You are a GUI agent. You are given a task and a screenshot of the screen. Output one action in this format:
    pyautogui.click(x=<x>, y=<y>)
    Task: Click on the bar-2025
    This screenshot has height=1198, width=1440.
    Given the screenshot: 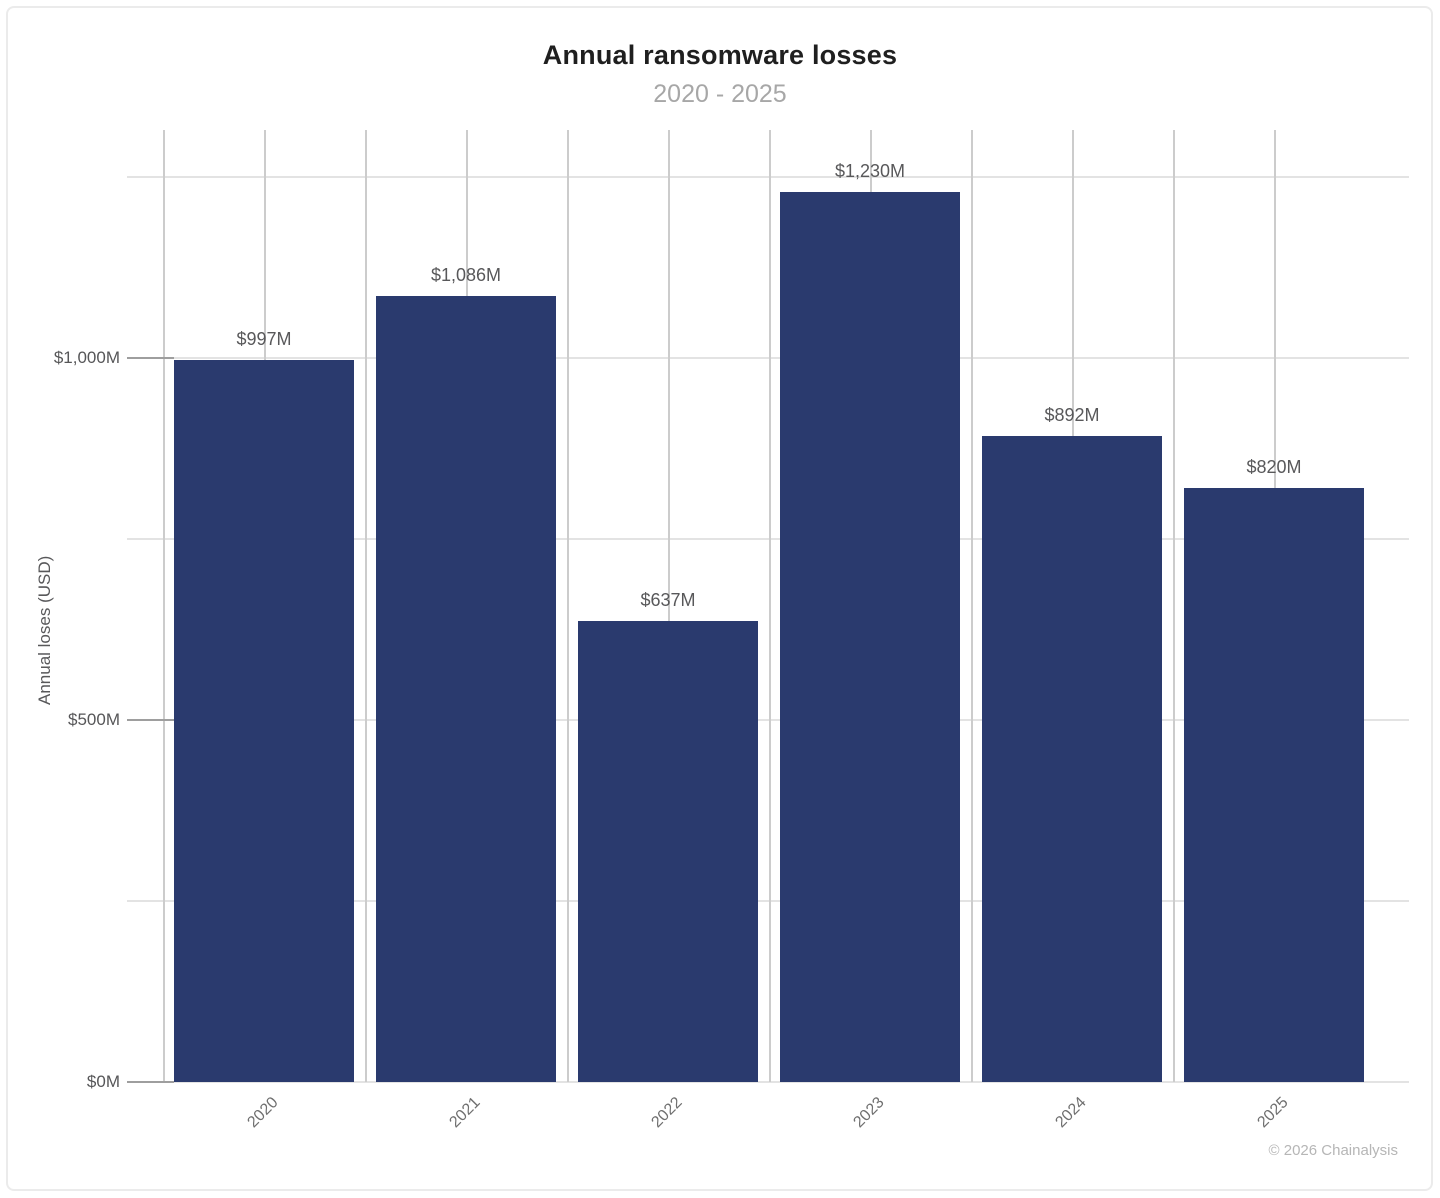 What is the action you would take?
    pyautogui.click(x=1274, y=785)
    